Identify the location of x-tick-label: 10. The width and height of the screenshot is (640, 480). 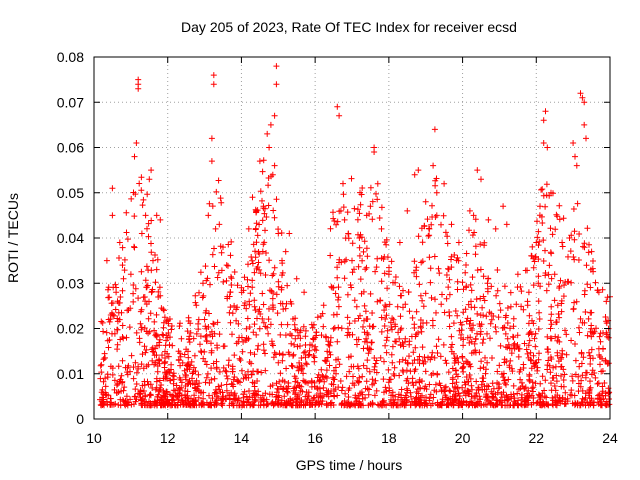
(94, 438).